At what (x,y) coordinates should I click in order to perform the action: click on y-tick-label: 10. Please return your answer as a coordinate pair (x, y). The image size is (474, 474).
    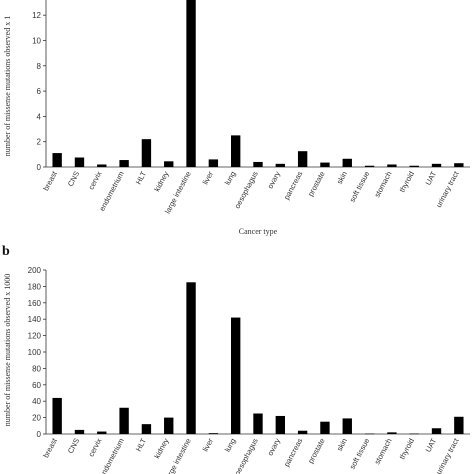
    Looking at the image, I should click on (36, 40).